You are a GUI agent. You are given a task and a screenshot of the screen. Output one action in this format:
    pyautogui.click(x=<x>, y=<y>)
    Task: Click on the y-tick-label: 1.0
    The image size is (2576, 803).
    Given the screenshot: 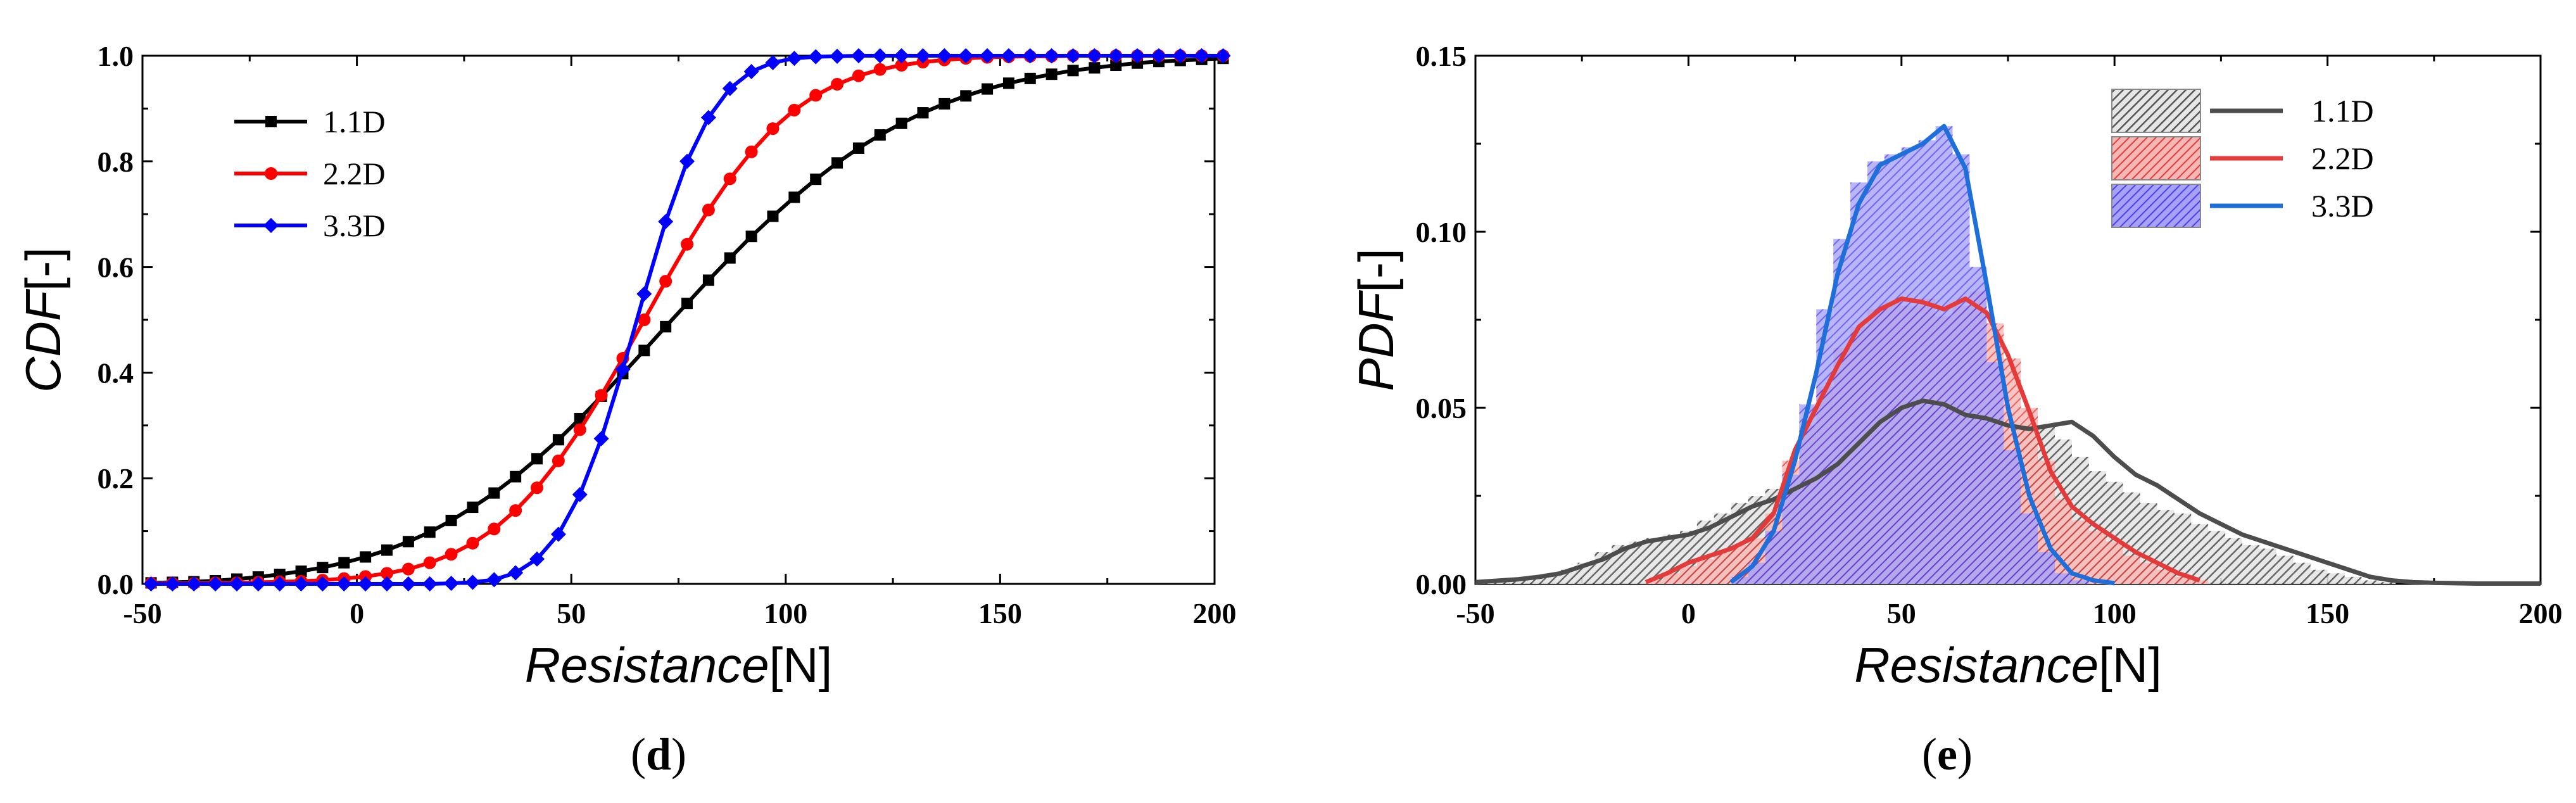 What is the action you would take?
    pyautogui.click(x=116, y=56)
    